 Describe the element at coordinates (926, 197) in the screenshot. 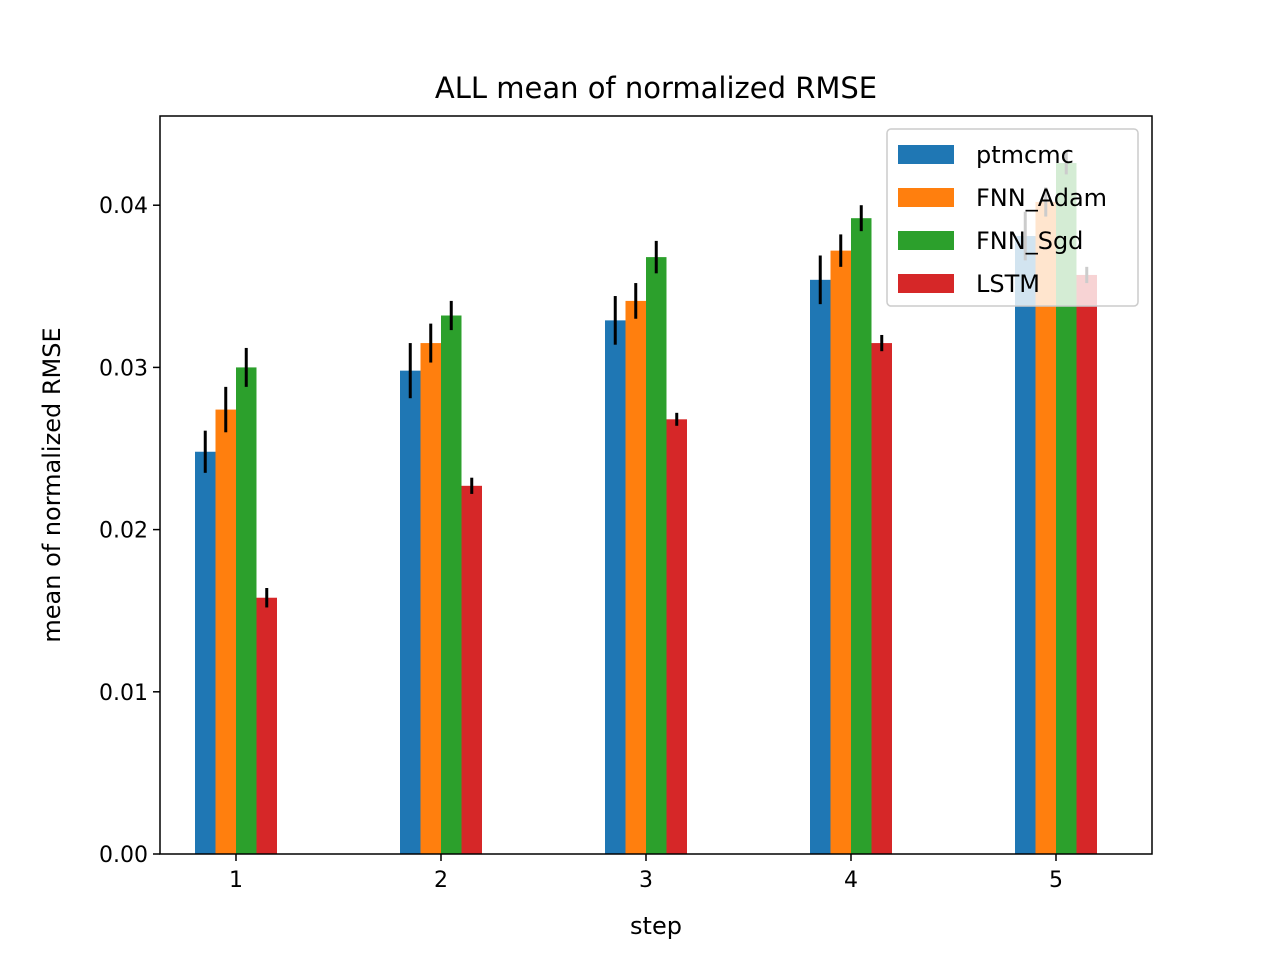

I see `legend-swatch-FNN_Adam` at that location.